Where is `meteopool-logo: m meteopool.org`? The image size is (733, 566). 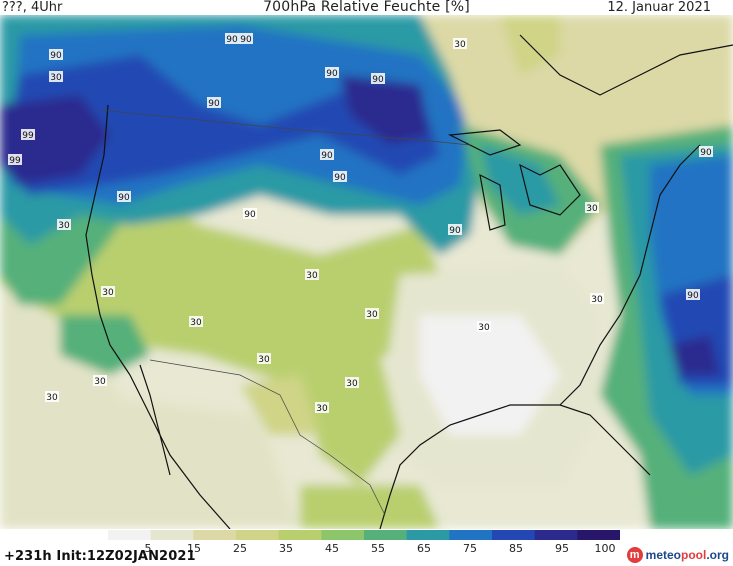
meteopool-logo: m meteopool.org is located at coordinates (677, 555).